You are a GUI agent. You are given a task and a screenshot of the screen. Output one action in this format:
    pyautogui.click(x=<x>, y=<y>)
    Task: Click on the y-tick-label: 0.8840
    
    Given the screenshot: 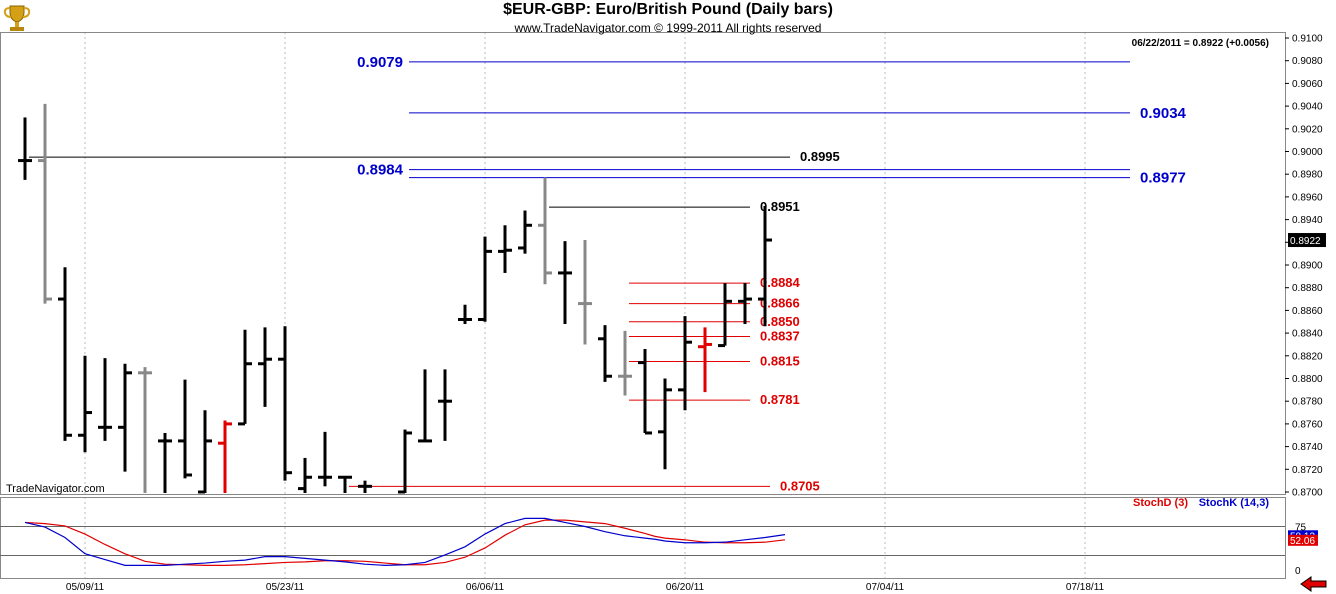 What is the action you would take?
    pyautogui.click(x=1307, y=334)
    